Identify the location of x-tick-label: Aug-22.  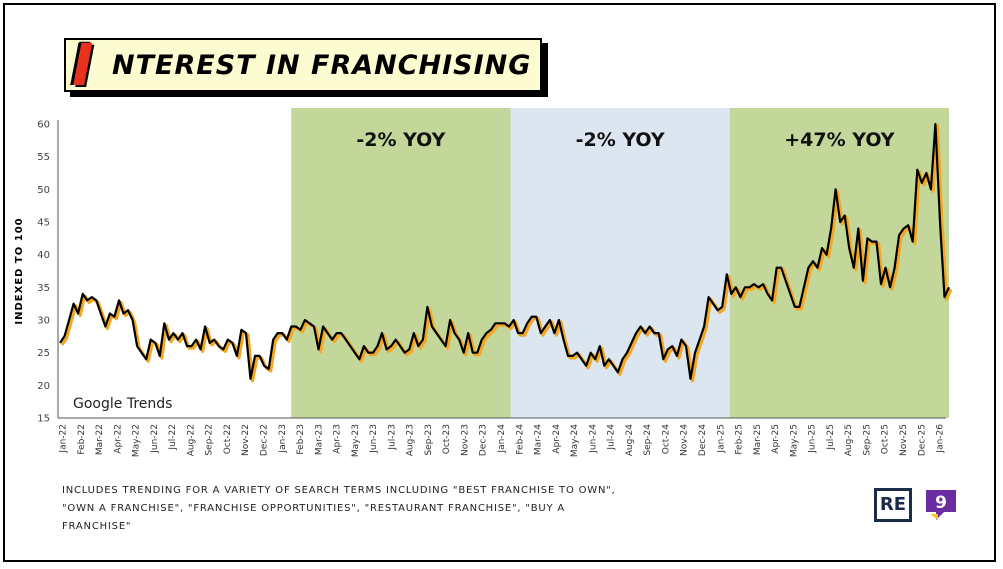
(191, 440).